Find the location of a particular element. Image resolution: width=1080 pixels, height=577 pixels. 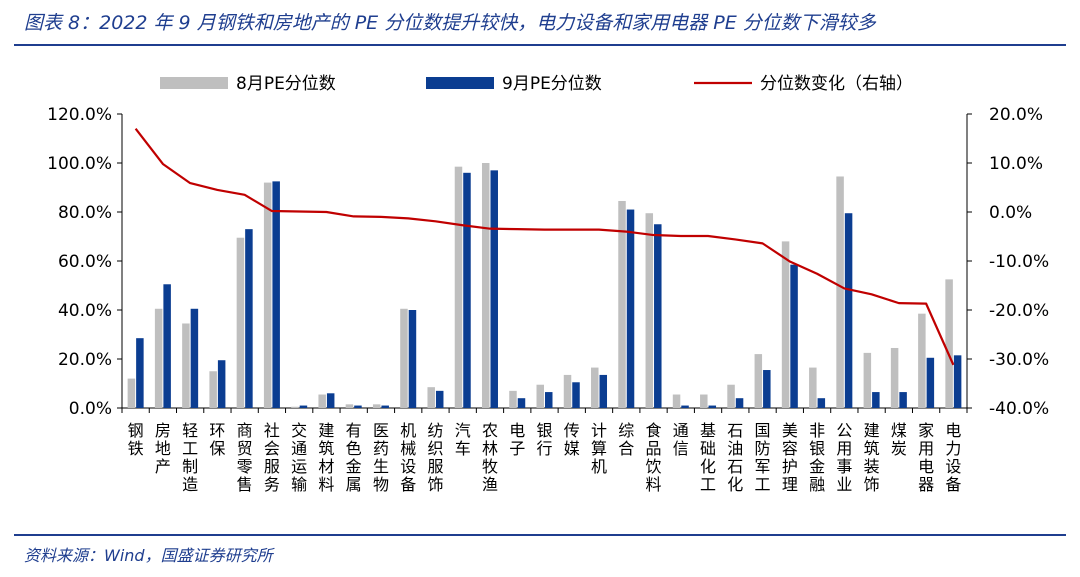

right-tick-label: 20.0% is located at coordinates (1016, 115).